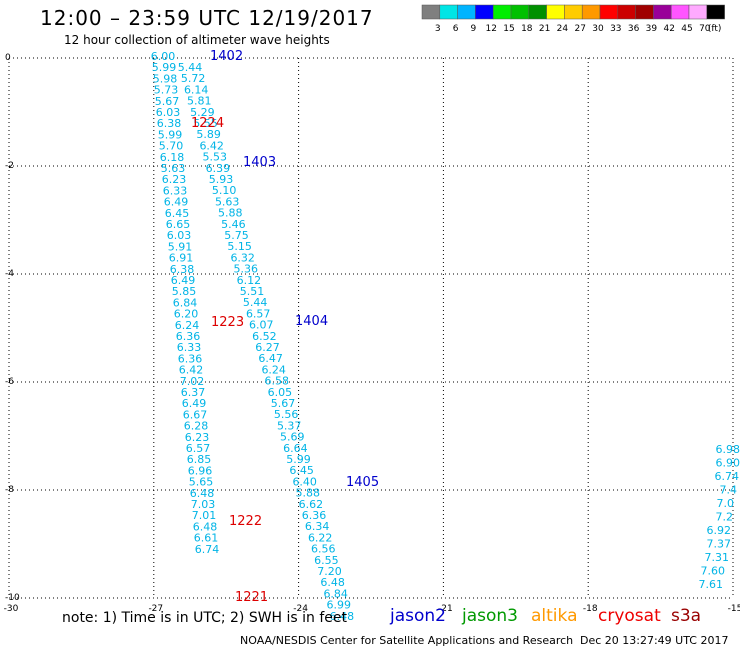 The height and width of the screenshot is (650, 740). I want to click on wave-height-value: 6.67, so click(195, 414).